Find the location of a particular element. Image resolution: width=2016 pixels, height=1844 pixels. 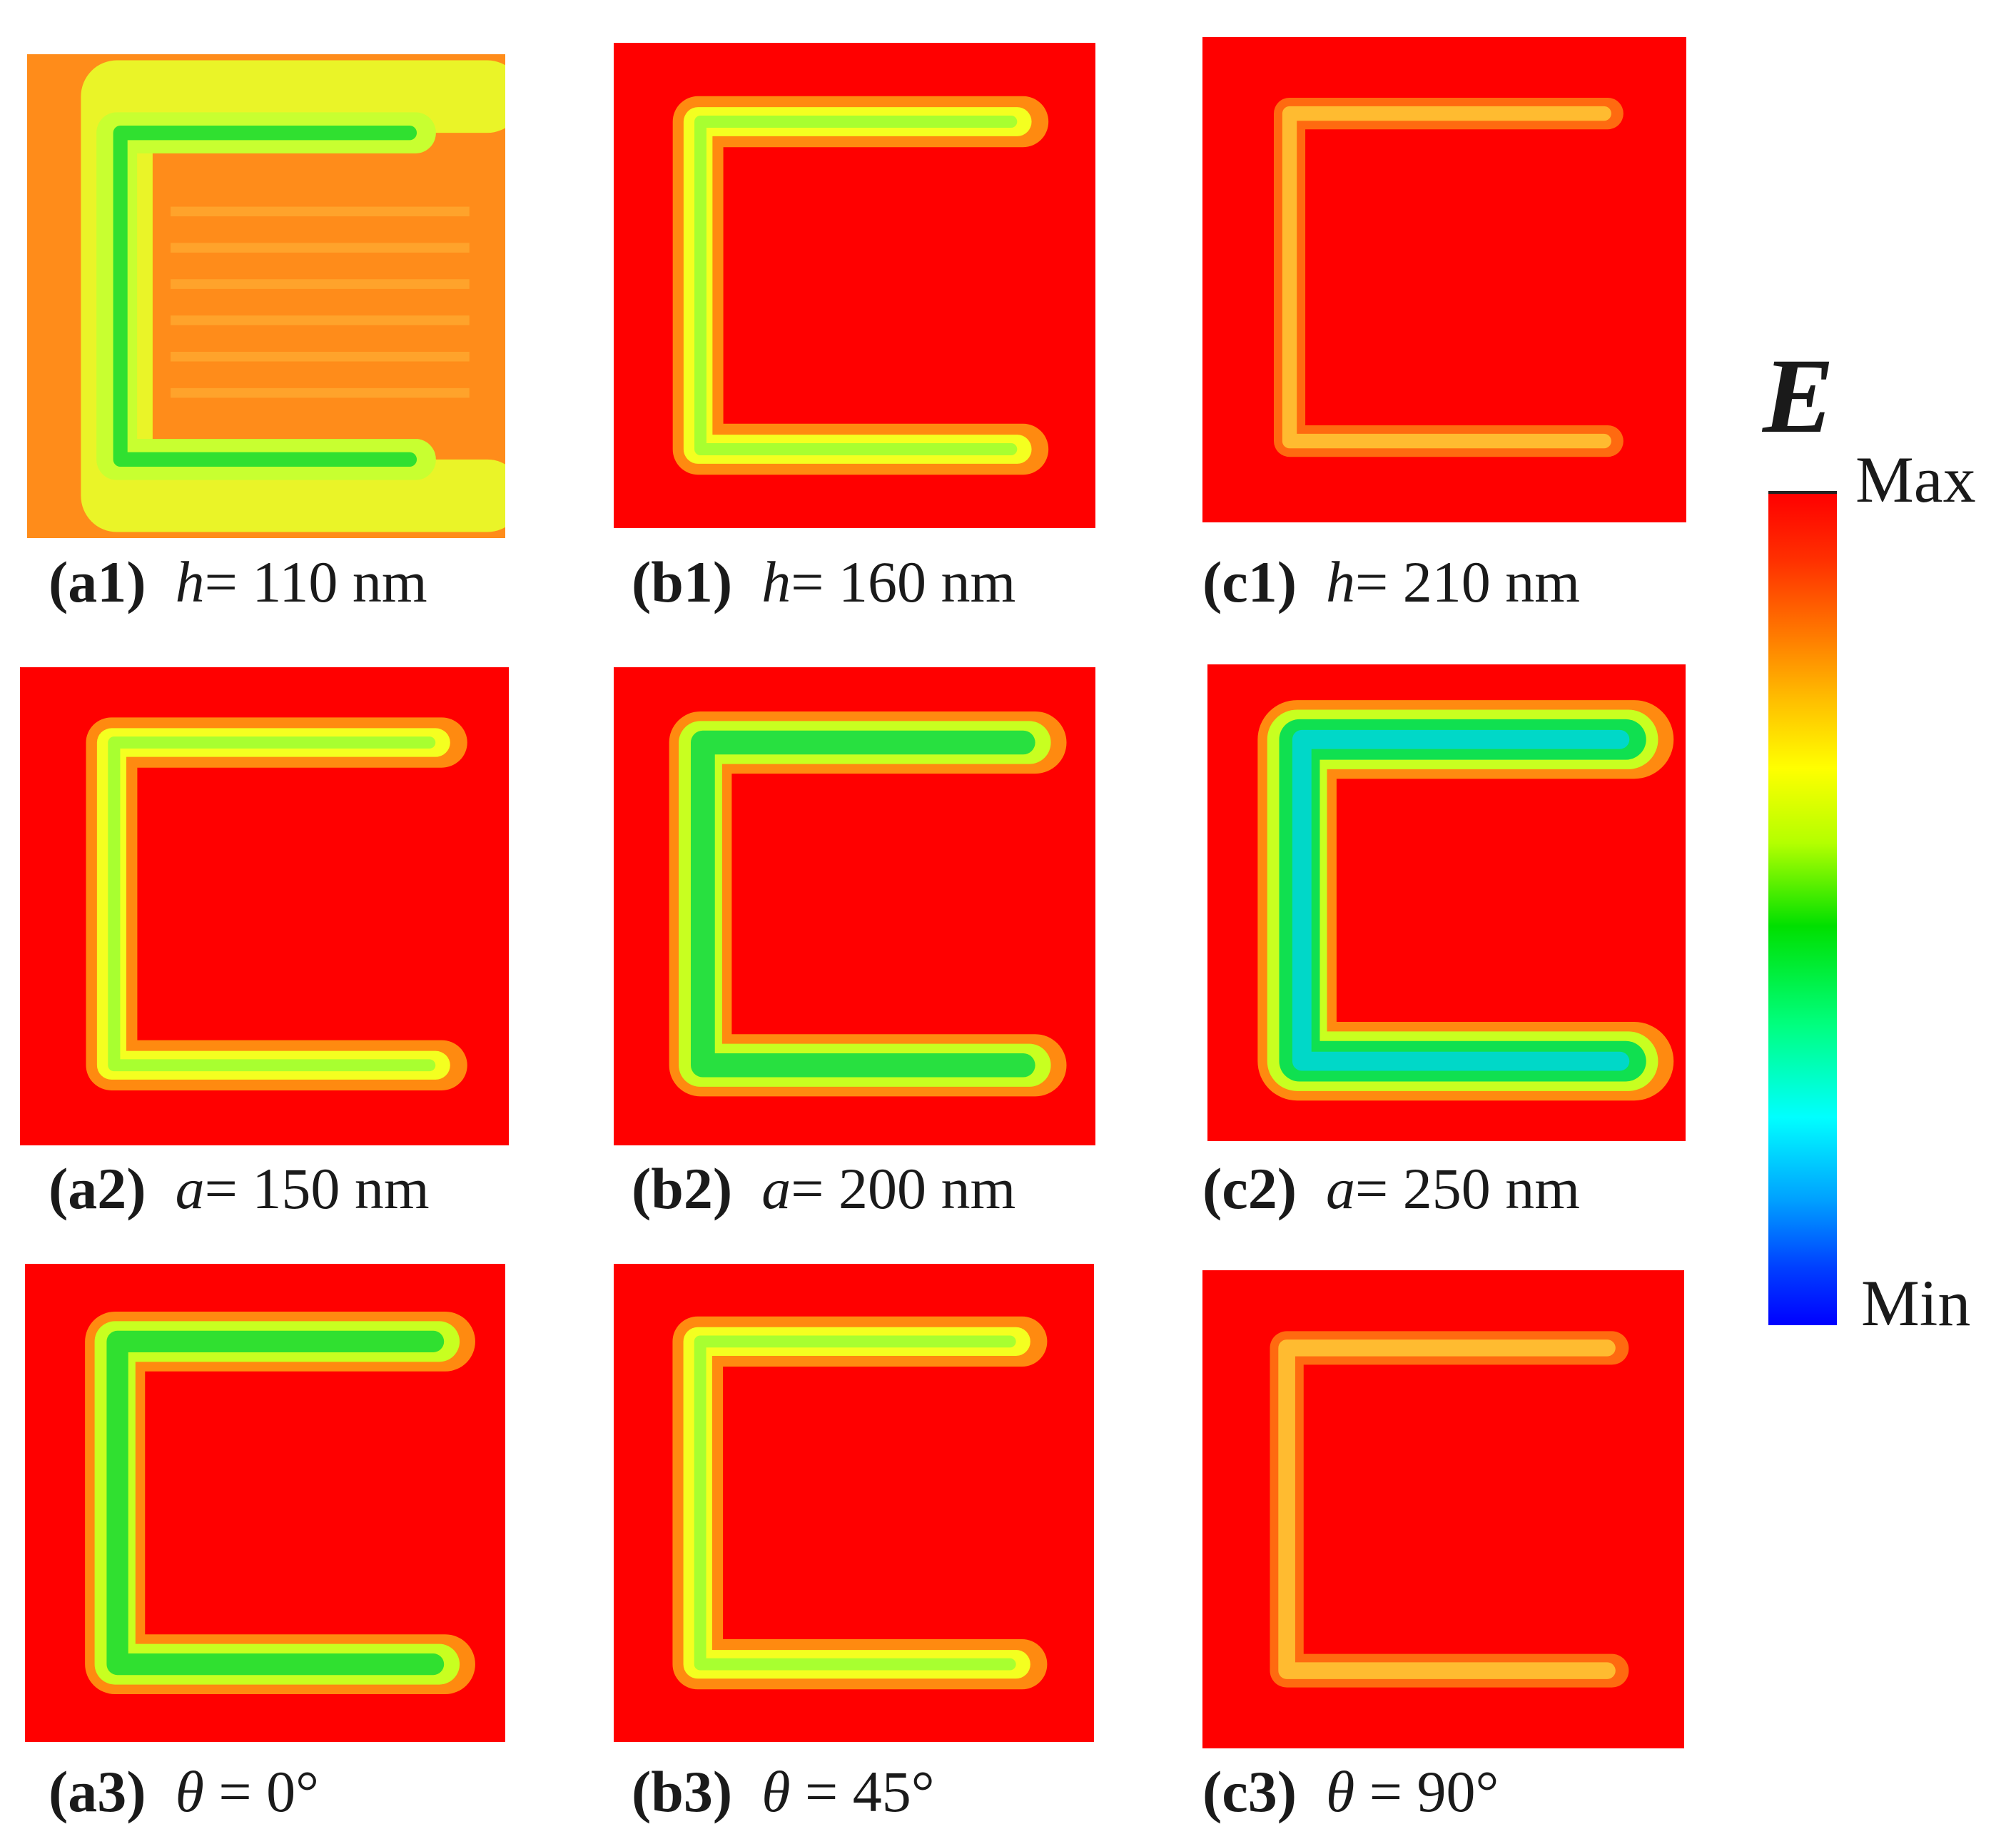

panel-b2 is located at coordinates (855, 906).